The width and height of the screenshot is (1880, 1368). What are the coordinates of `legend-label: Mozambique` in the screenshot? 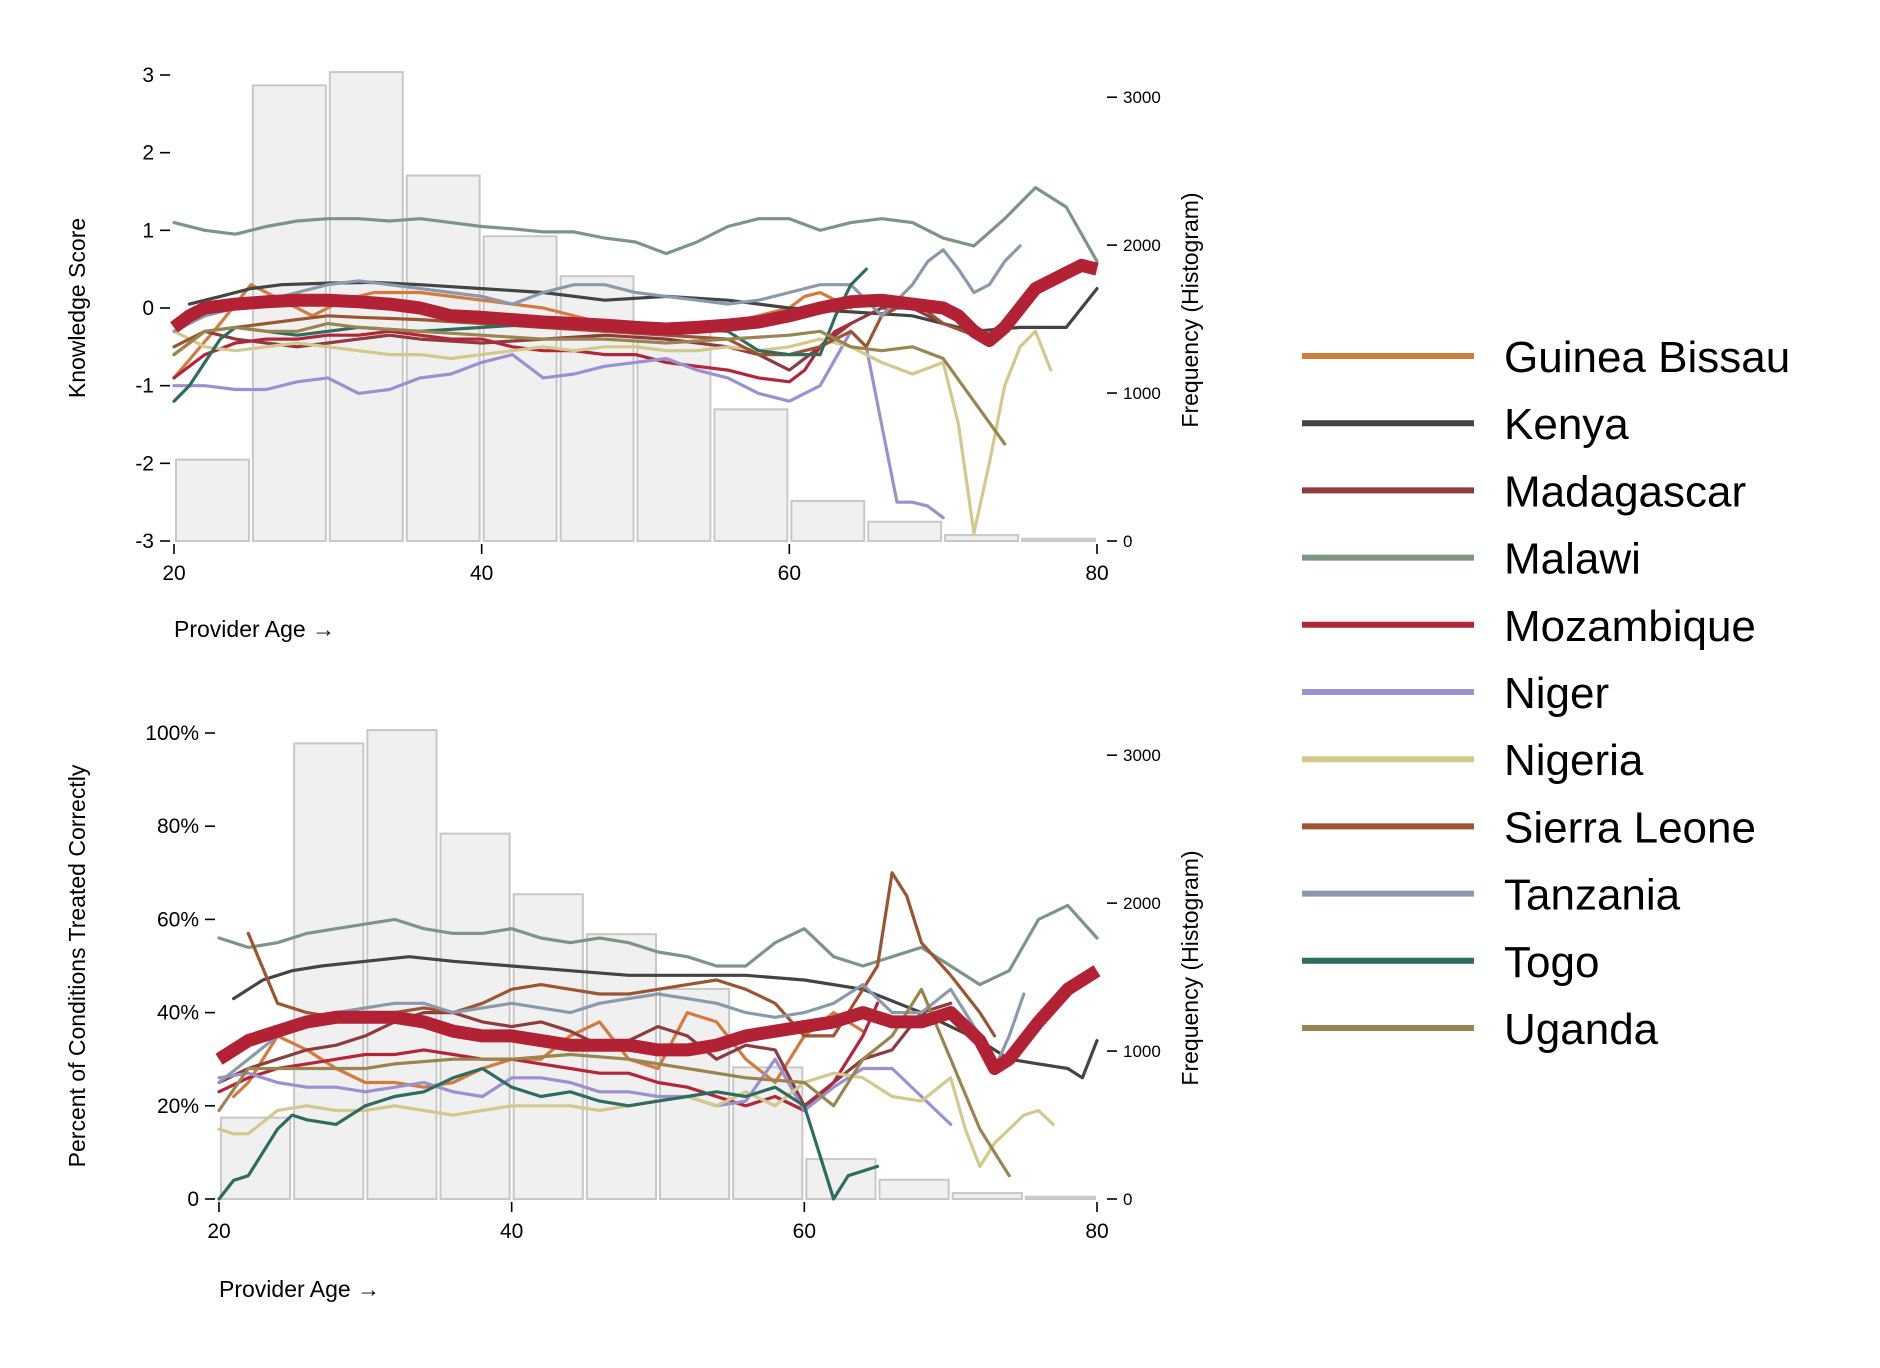 It's located at (1630, 626).